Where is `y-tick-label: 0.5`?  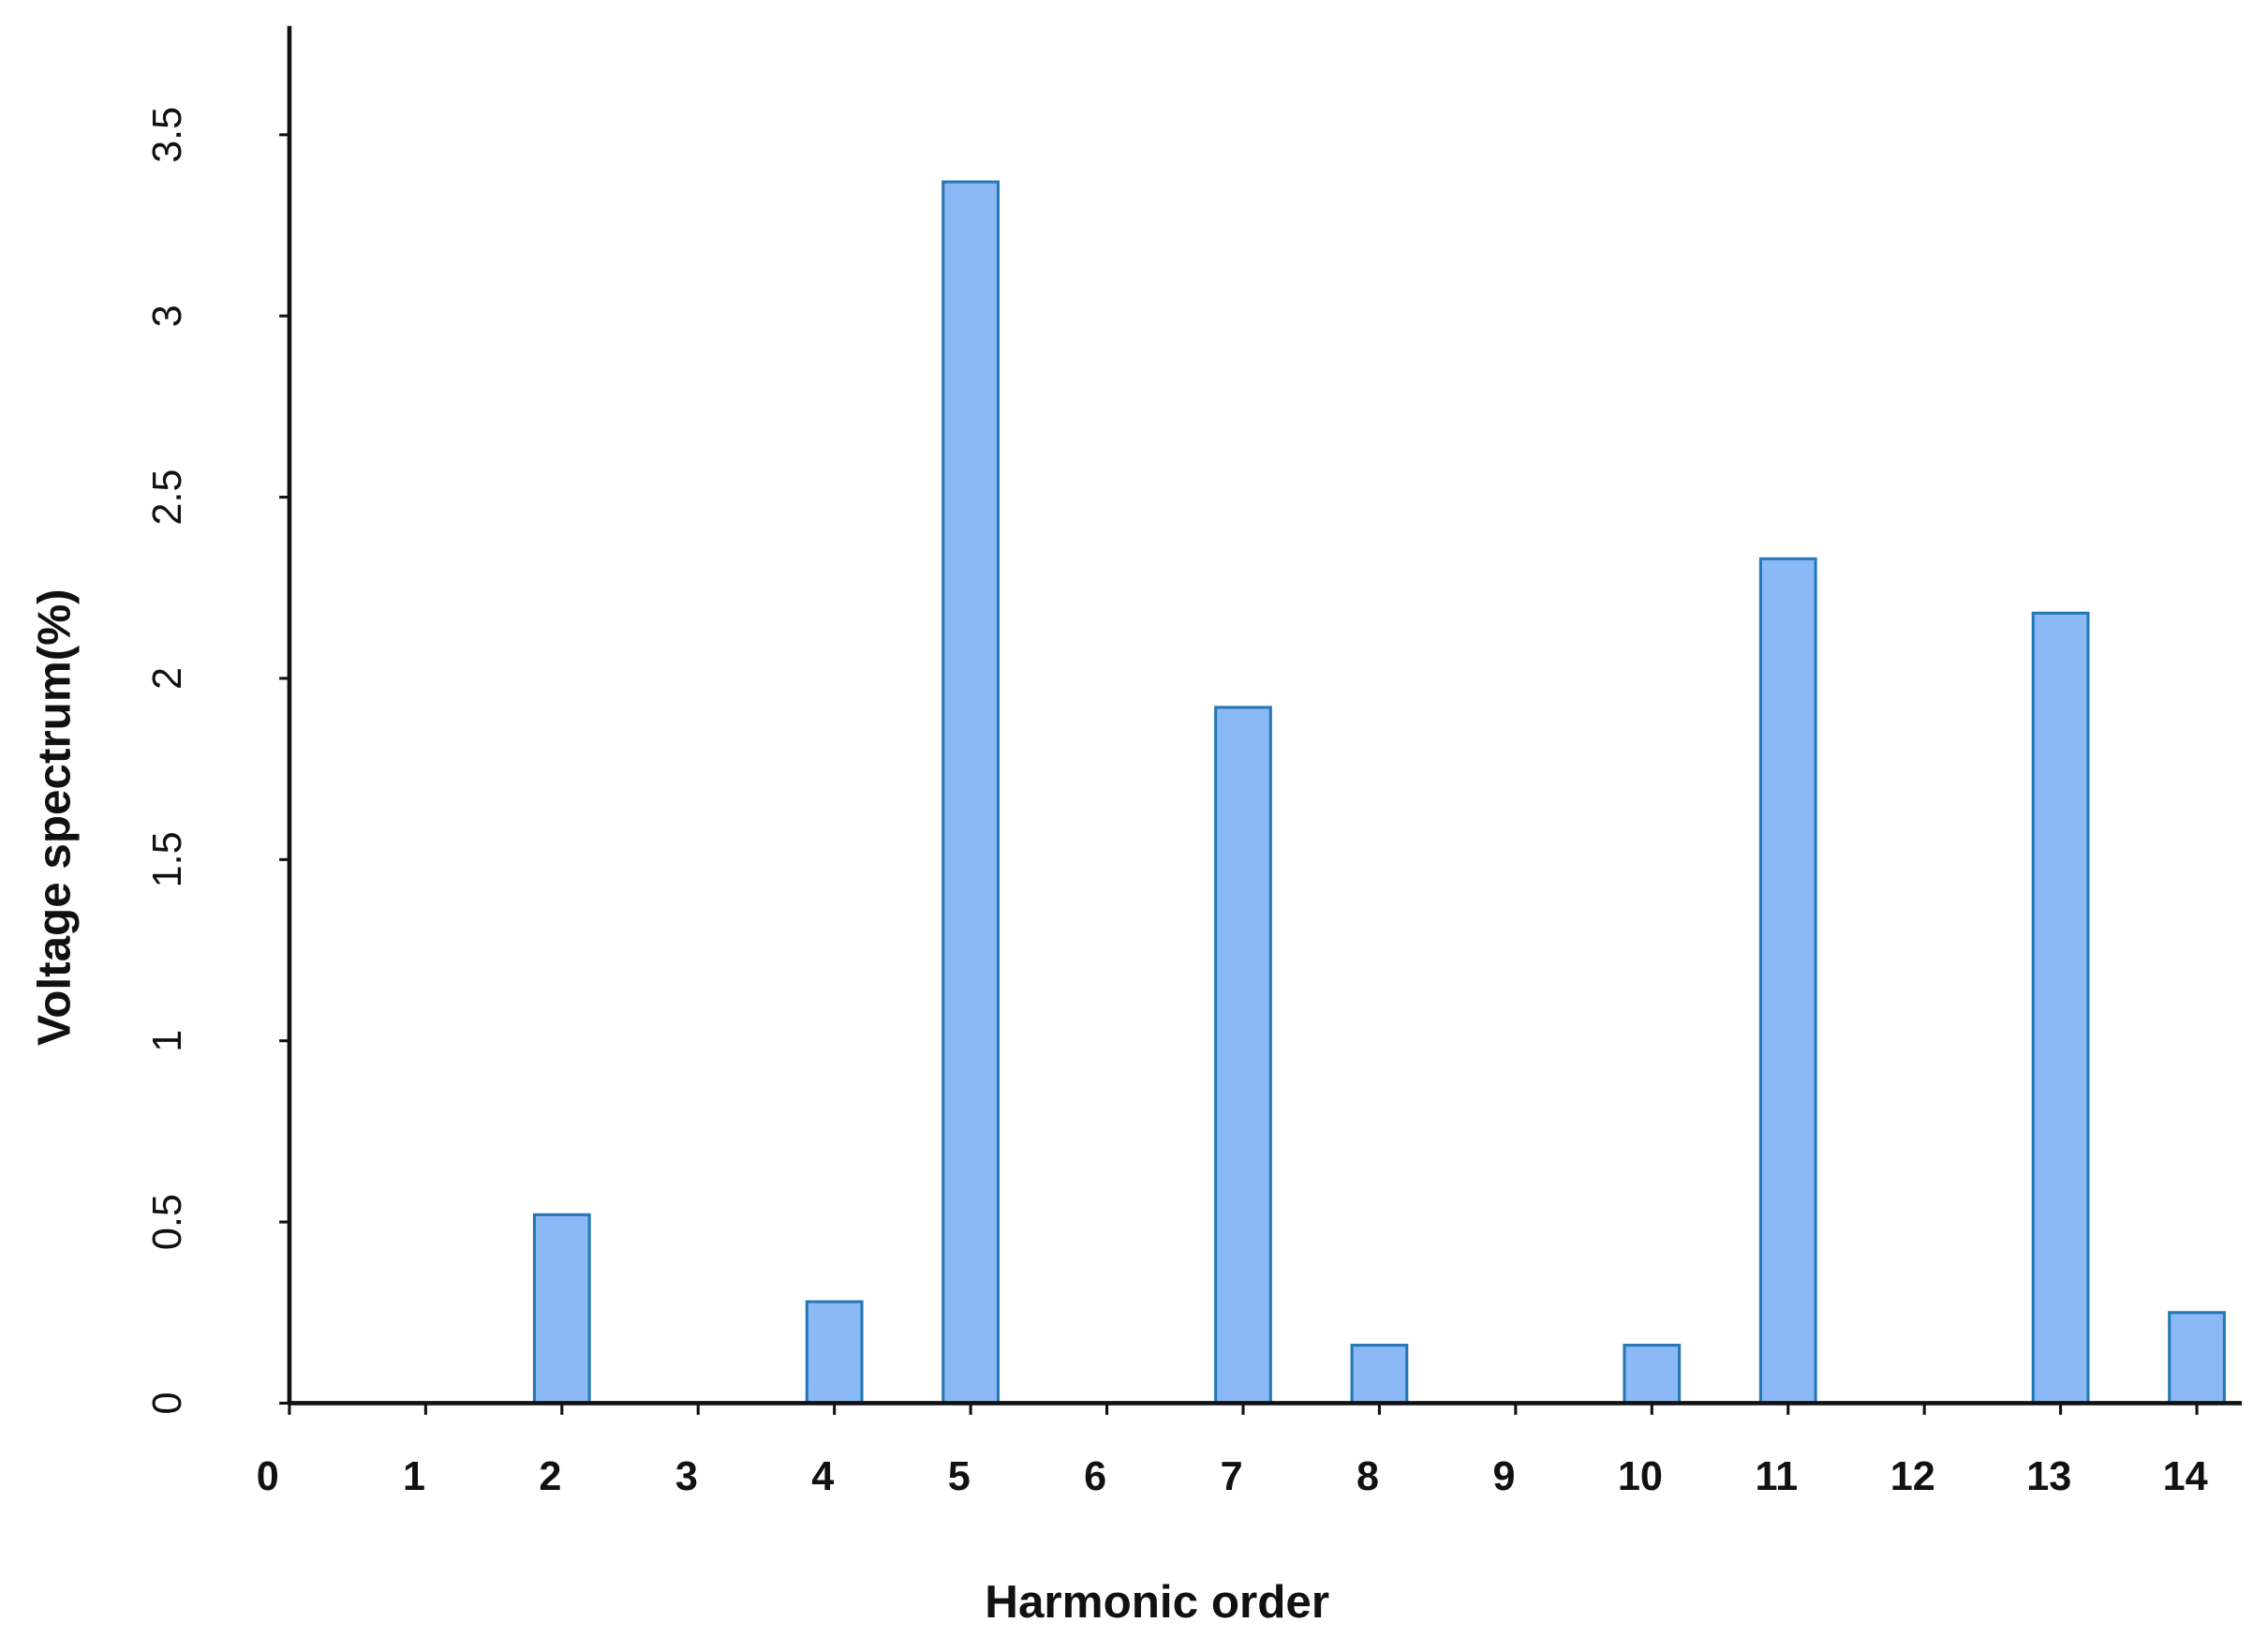
y-tick-label: 0.5 is located at coordinates (167, 1222).